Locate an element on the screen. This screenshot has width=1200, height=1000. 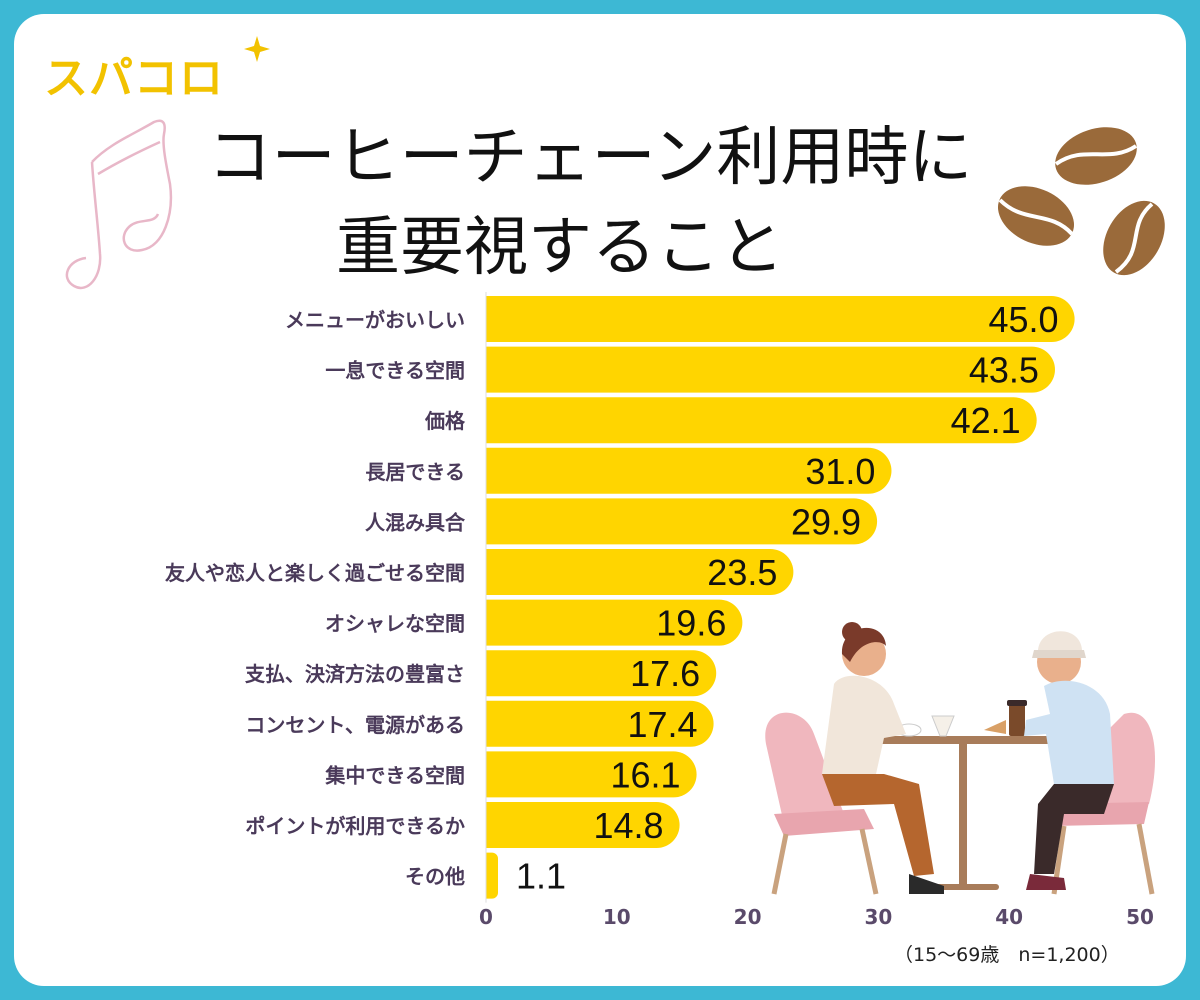
cafe-couple-illustration is located at coordinates (960, 758).